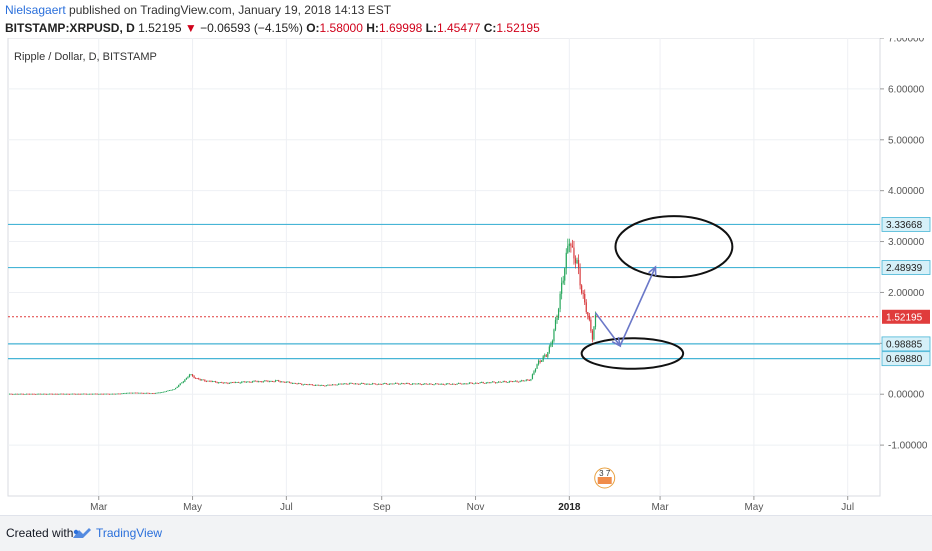 Image resolution: width=932 pixels, height=551 pixels. What do you see at coordinates (372, 28) in the screenshot?
I see `high-label: H:` at bounding box center [372, 28].